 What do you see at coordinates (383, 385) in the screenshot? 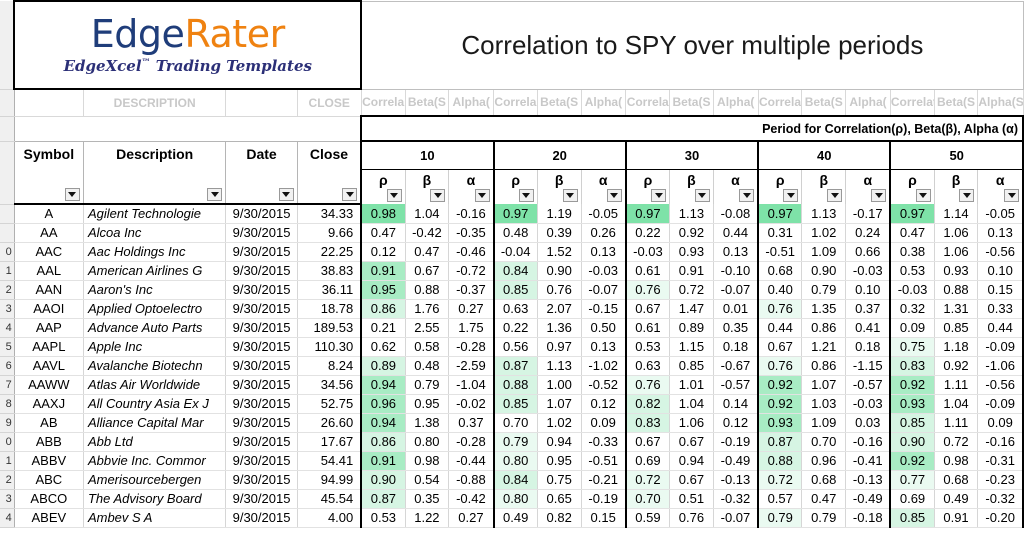
I see `cell-value: 0.94` at bounding box center [383, 385].